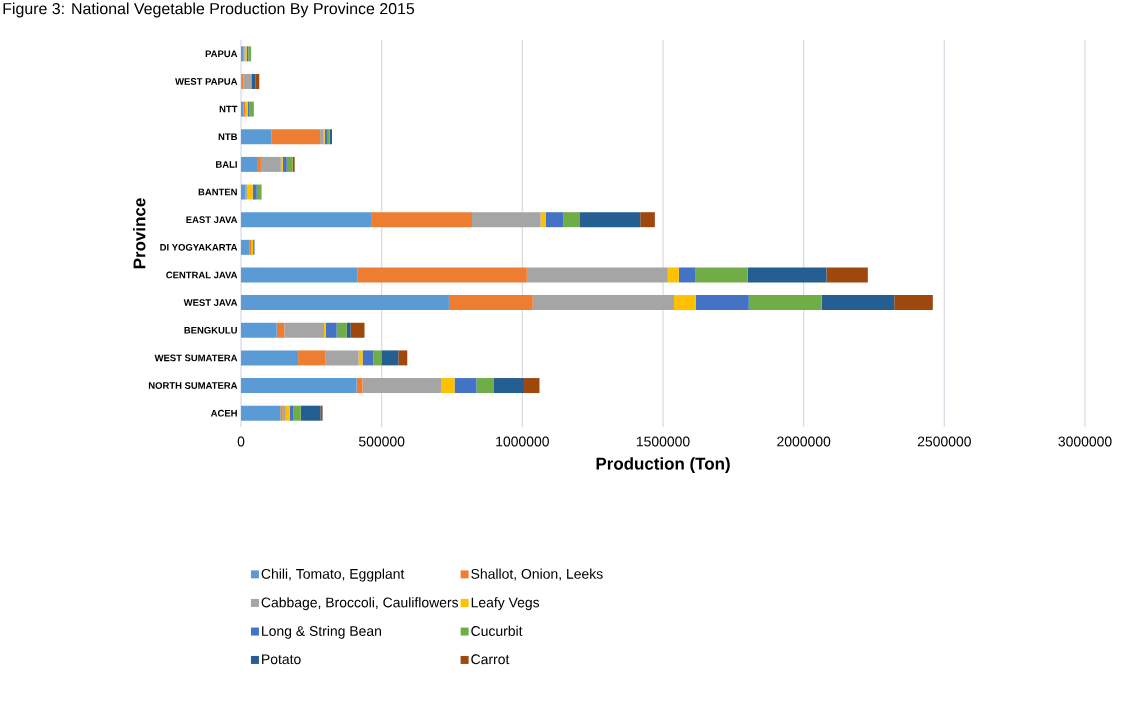  I want to click on legend-label: Shallot, Onion, Leeks, so click(537, 574).